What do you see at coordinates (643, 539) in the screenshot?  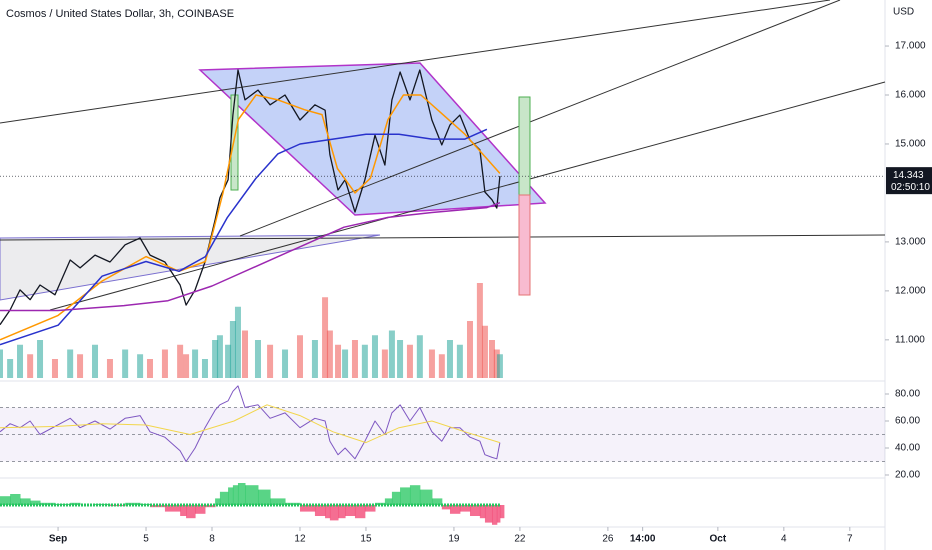 I see `x-tick-label: 14:00` at bounding box center [643, 539].